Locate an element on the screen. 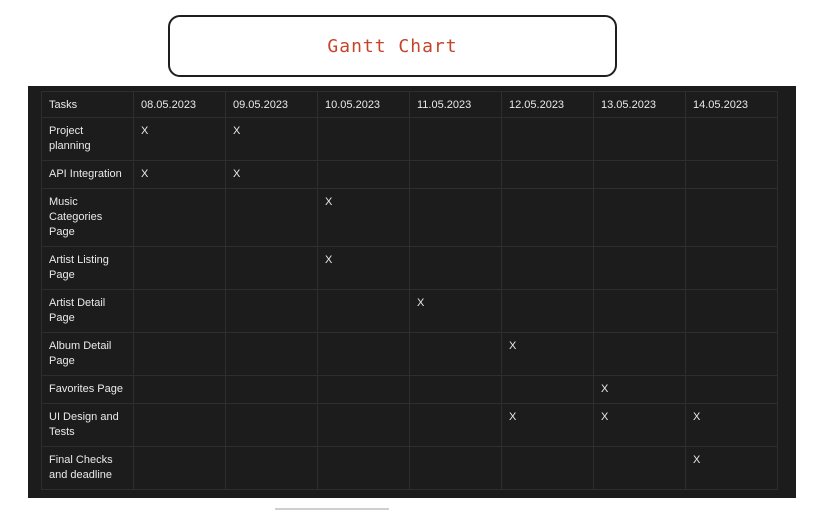 The width and height of the screenshot is (830, 510). table-row: Album Detail Page X is located at coordinates (409, 354).